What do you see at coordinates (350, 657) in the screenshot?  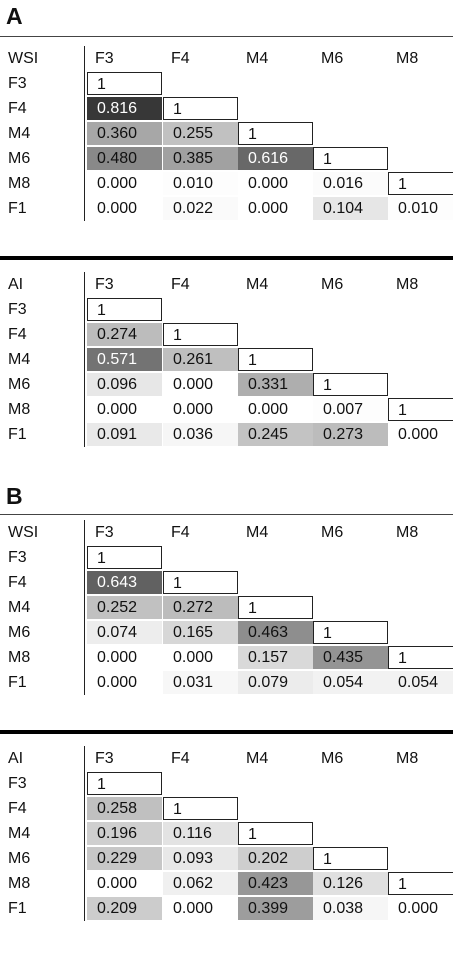 I see `correlation-cell: 0.435` at bounding box center [350, 657].